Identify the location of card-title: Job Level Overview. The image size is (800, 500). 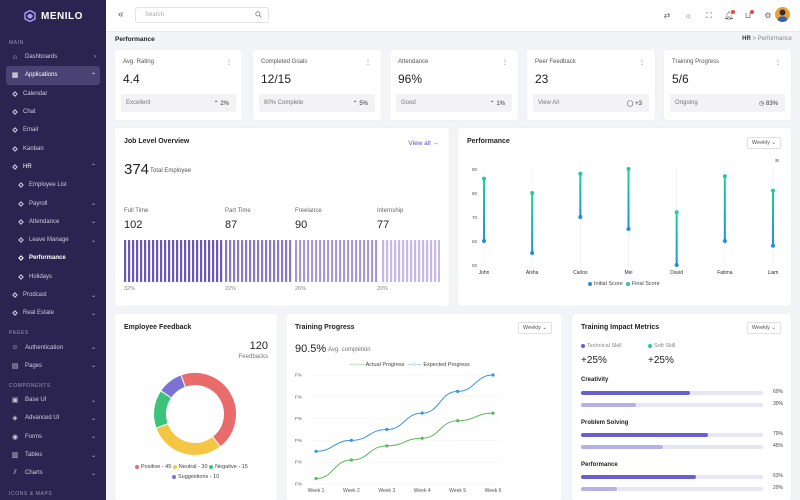
(157, 141).